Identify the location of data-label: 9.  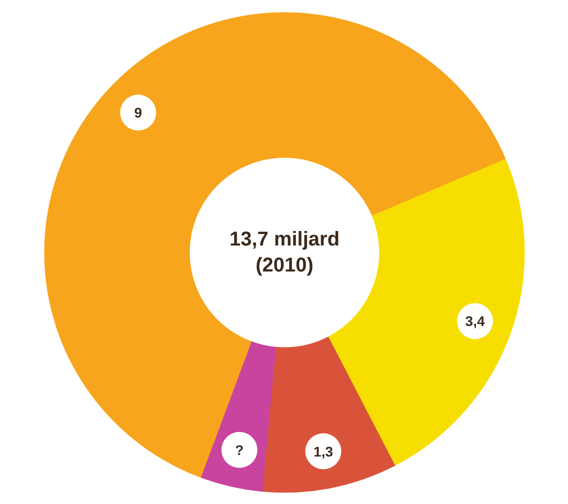
(138, 112).